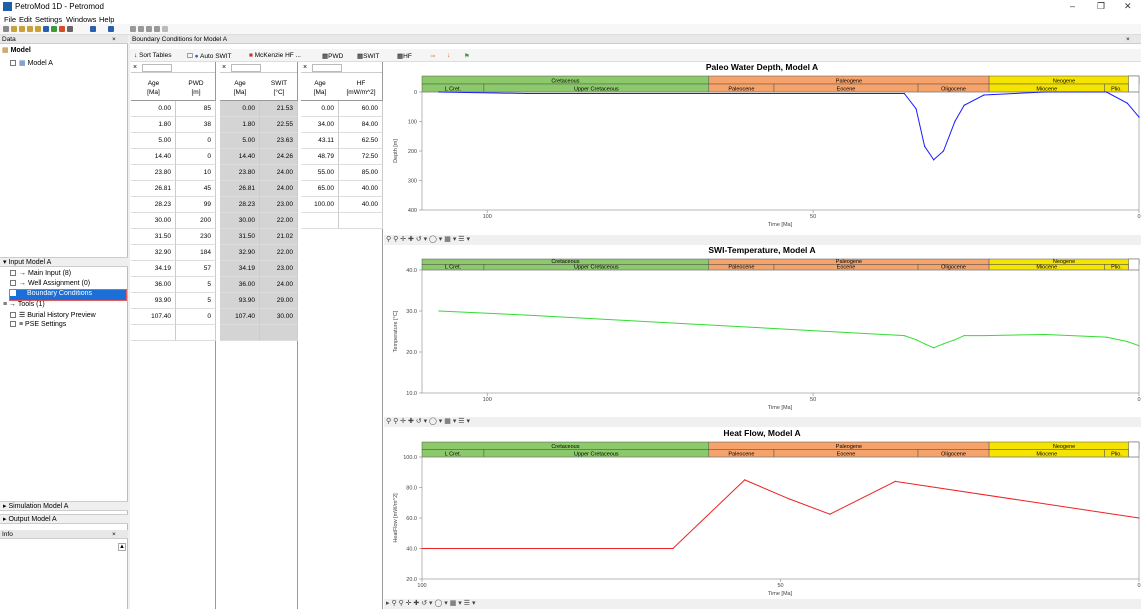  What do you see at coordinates (433, 56) in the screenshot?
I see `arrow-icon: ⇒` at bounding box center [433, 56].